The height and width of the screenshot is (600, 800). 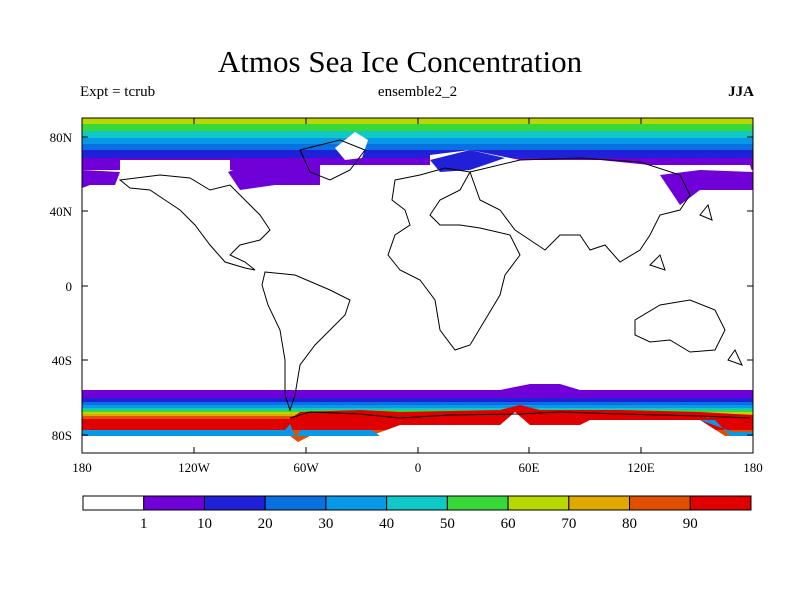 I want to click on colorbar-label: 90, so click(x=690, y=524).